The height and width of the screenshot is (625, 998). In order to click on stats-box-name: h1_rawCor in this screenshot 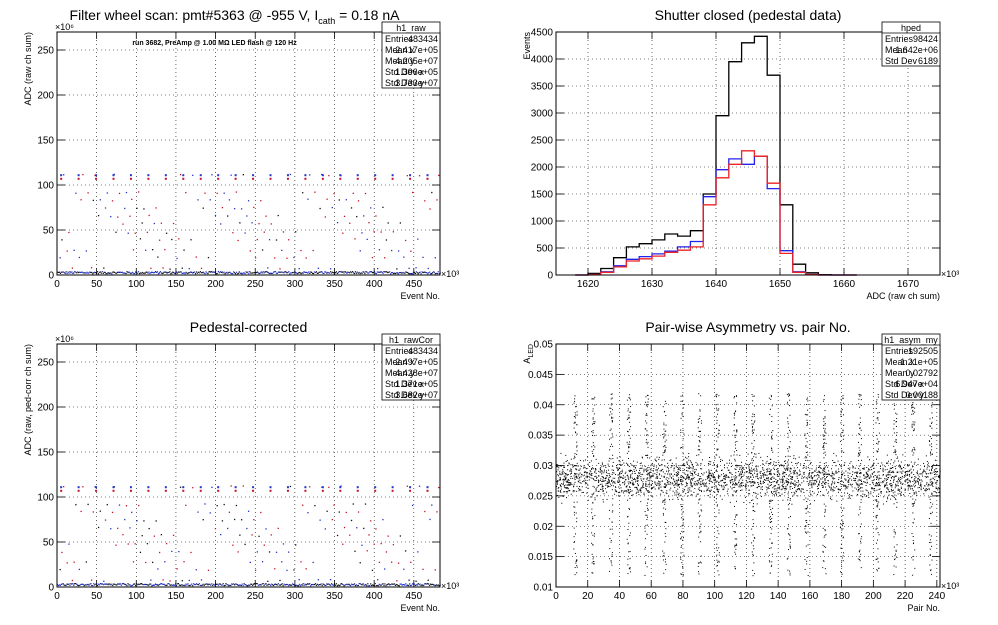, I will do `click(411, 340)`.